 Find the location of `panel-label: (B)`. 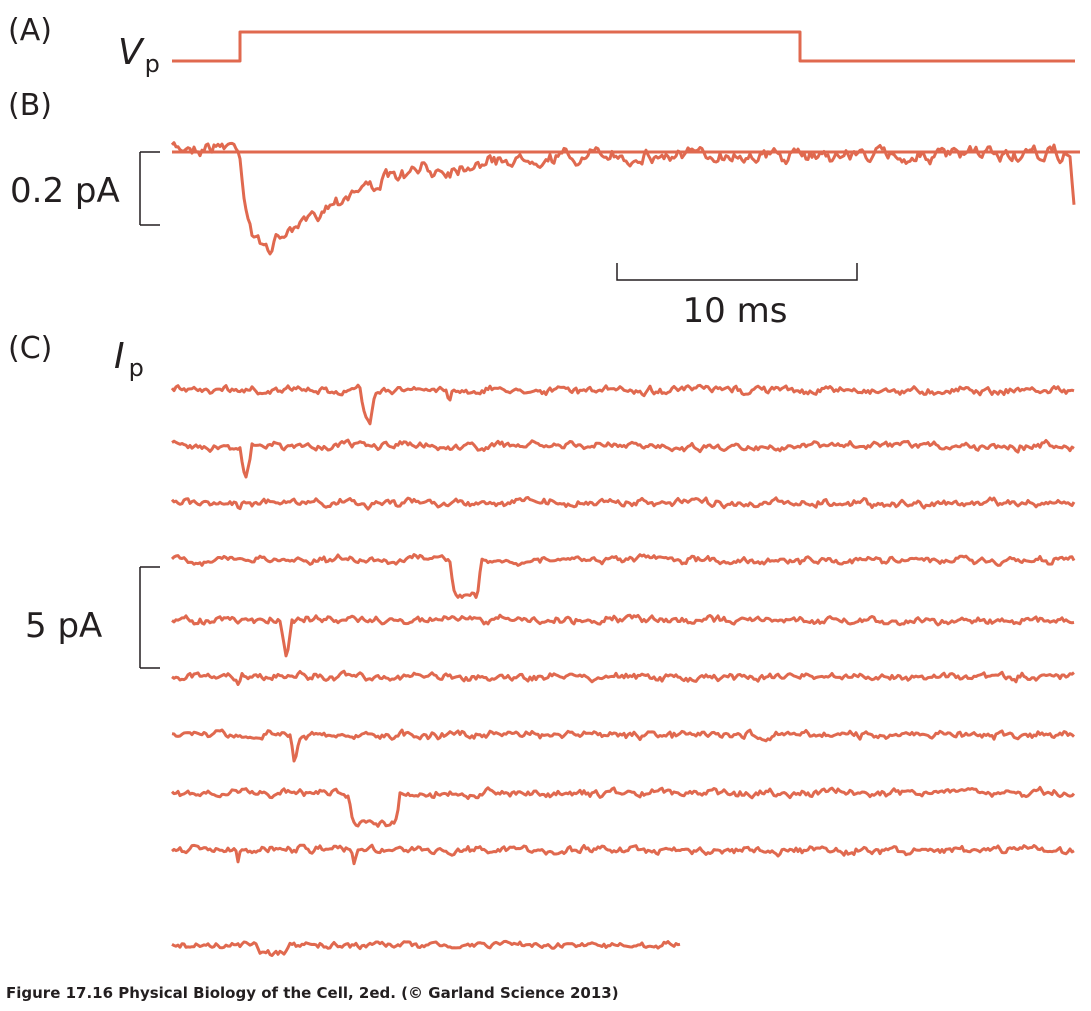

panel-label: (B) is located at coordinates (30, 105).